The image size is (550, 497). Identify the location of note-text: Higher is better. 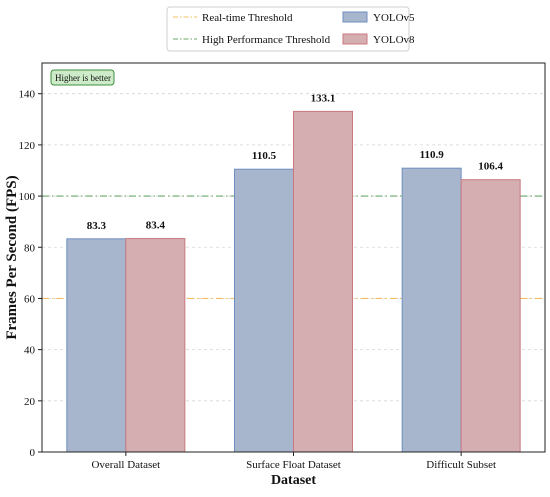
(83, 78).